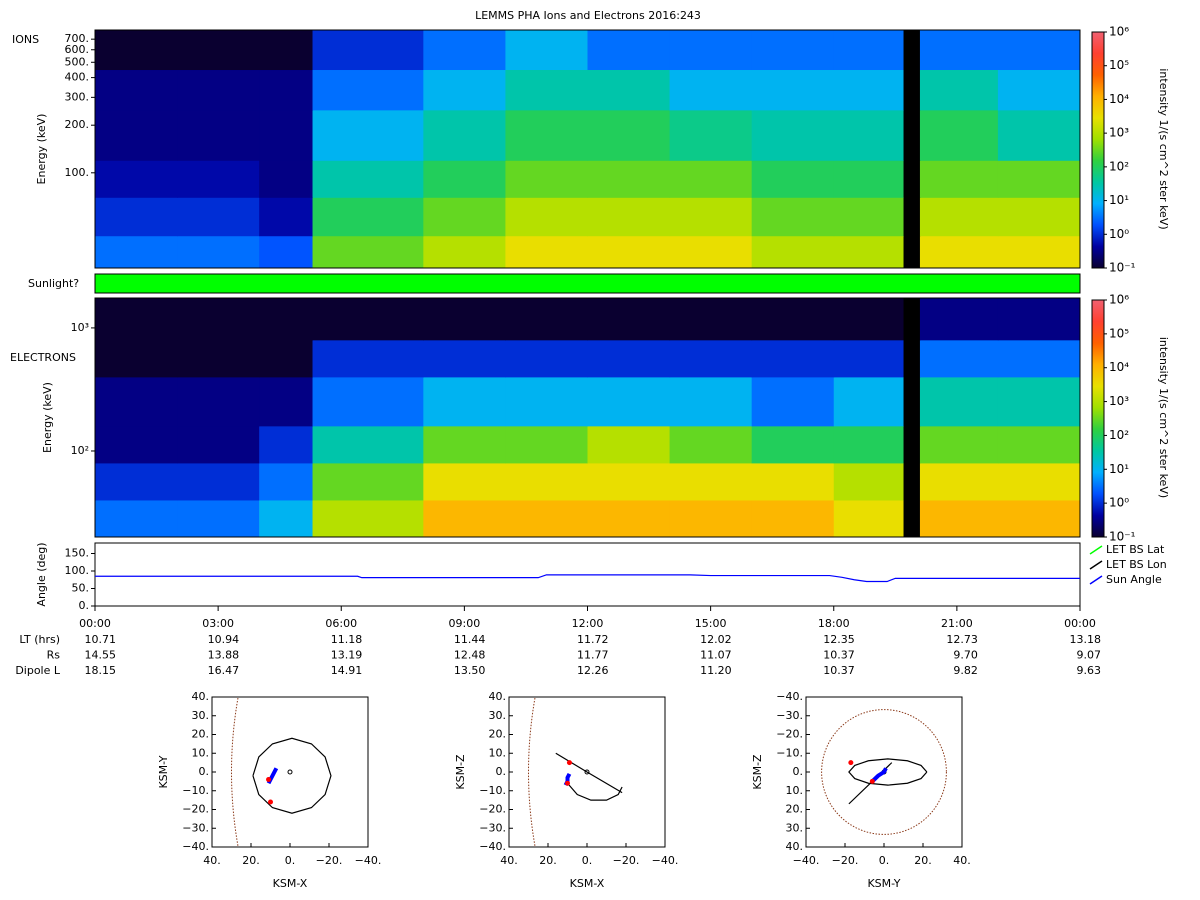 Image resolution: width=1200 pixels, height=900 pixels. I want to click on x-axis-label: KSM-X, so click(587, 883).